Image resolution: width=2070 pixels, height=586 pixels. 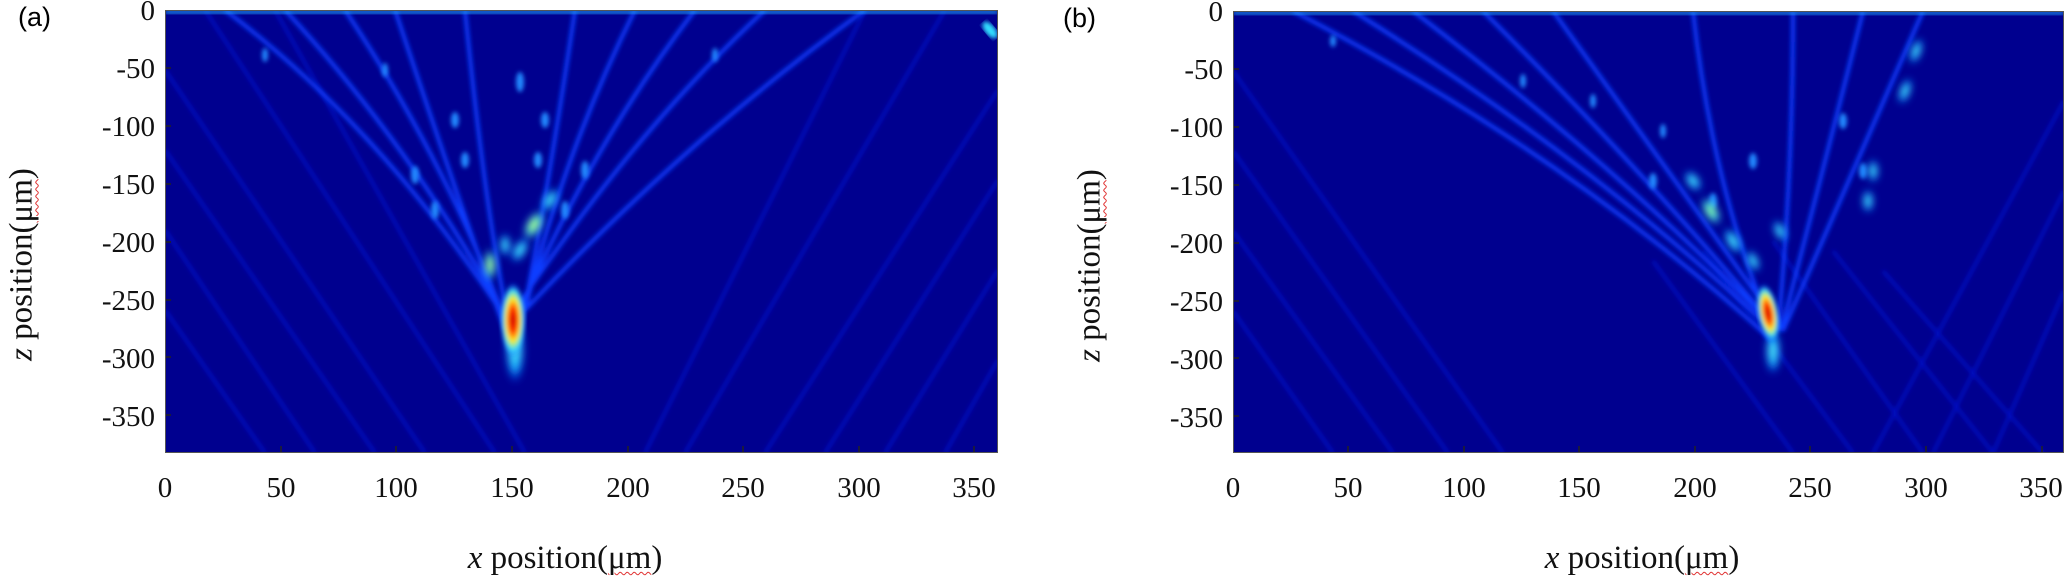 I want to click on x-axis-label-b: x position(μm), so click(x=1642, y=558).